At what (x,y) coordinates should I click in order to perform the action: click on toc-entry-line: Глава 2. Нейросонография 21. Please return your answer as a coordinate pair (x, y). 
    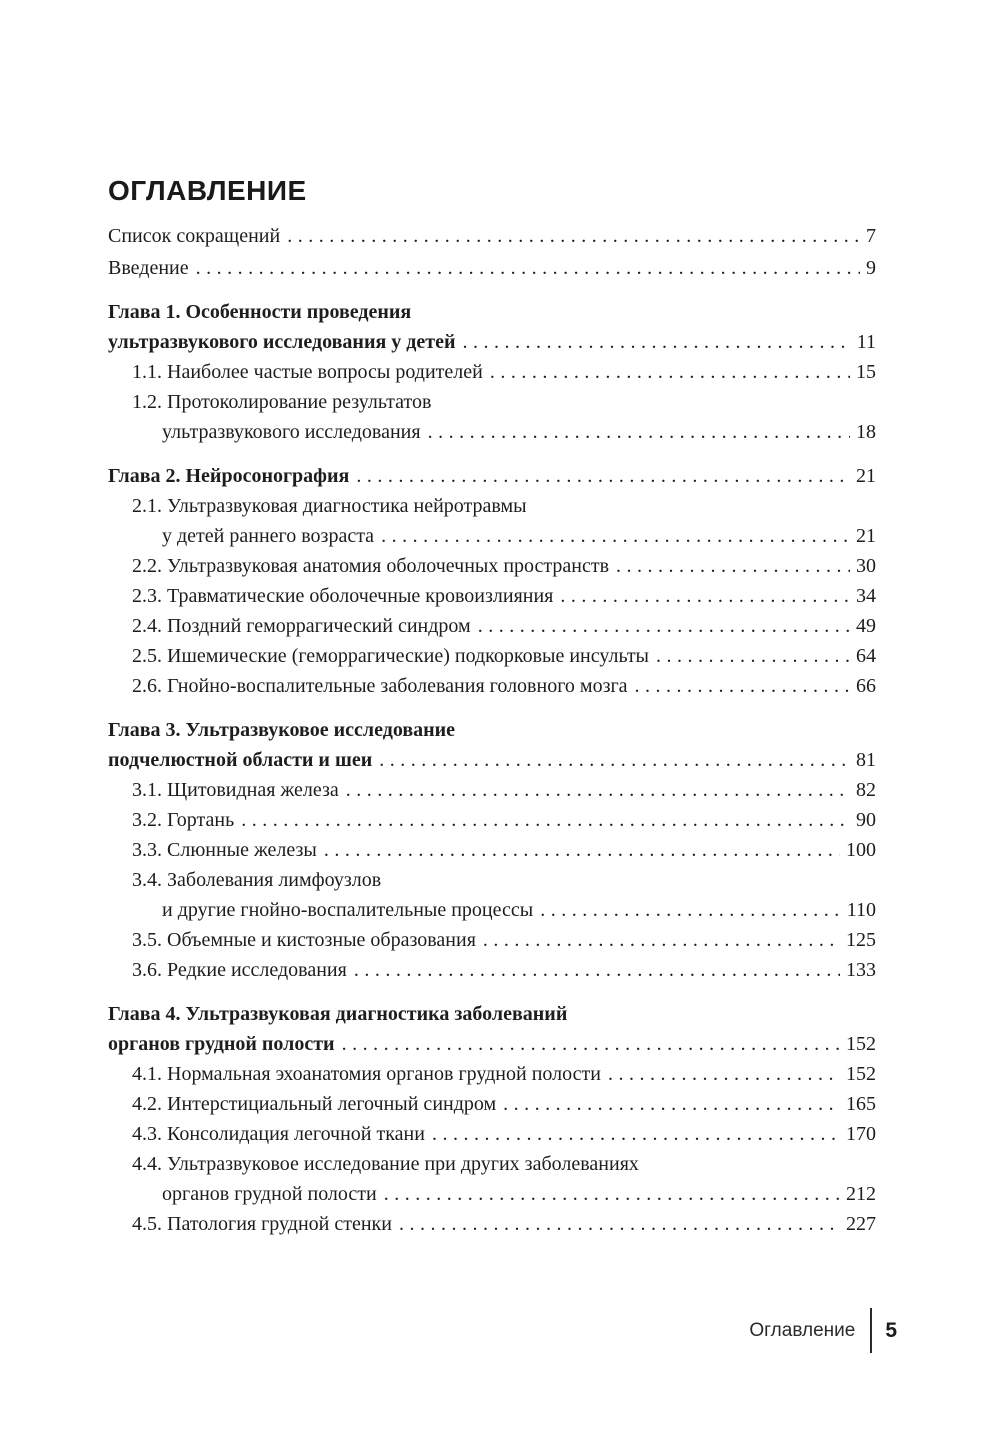
    Looking at the image, I should click on (492, 476).